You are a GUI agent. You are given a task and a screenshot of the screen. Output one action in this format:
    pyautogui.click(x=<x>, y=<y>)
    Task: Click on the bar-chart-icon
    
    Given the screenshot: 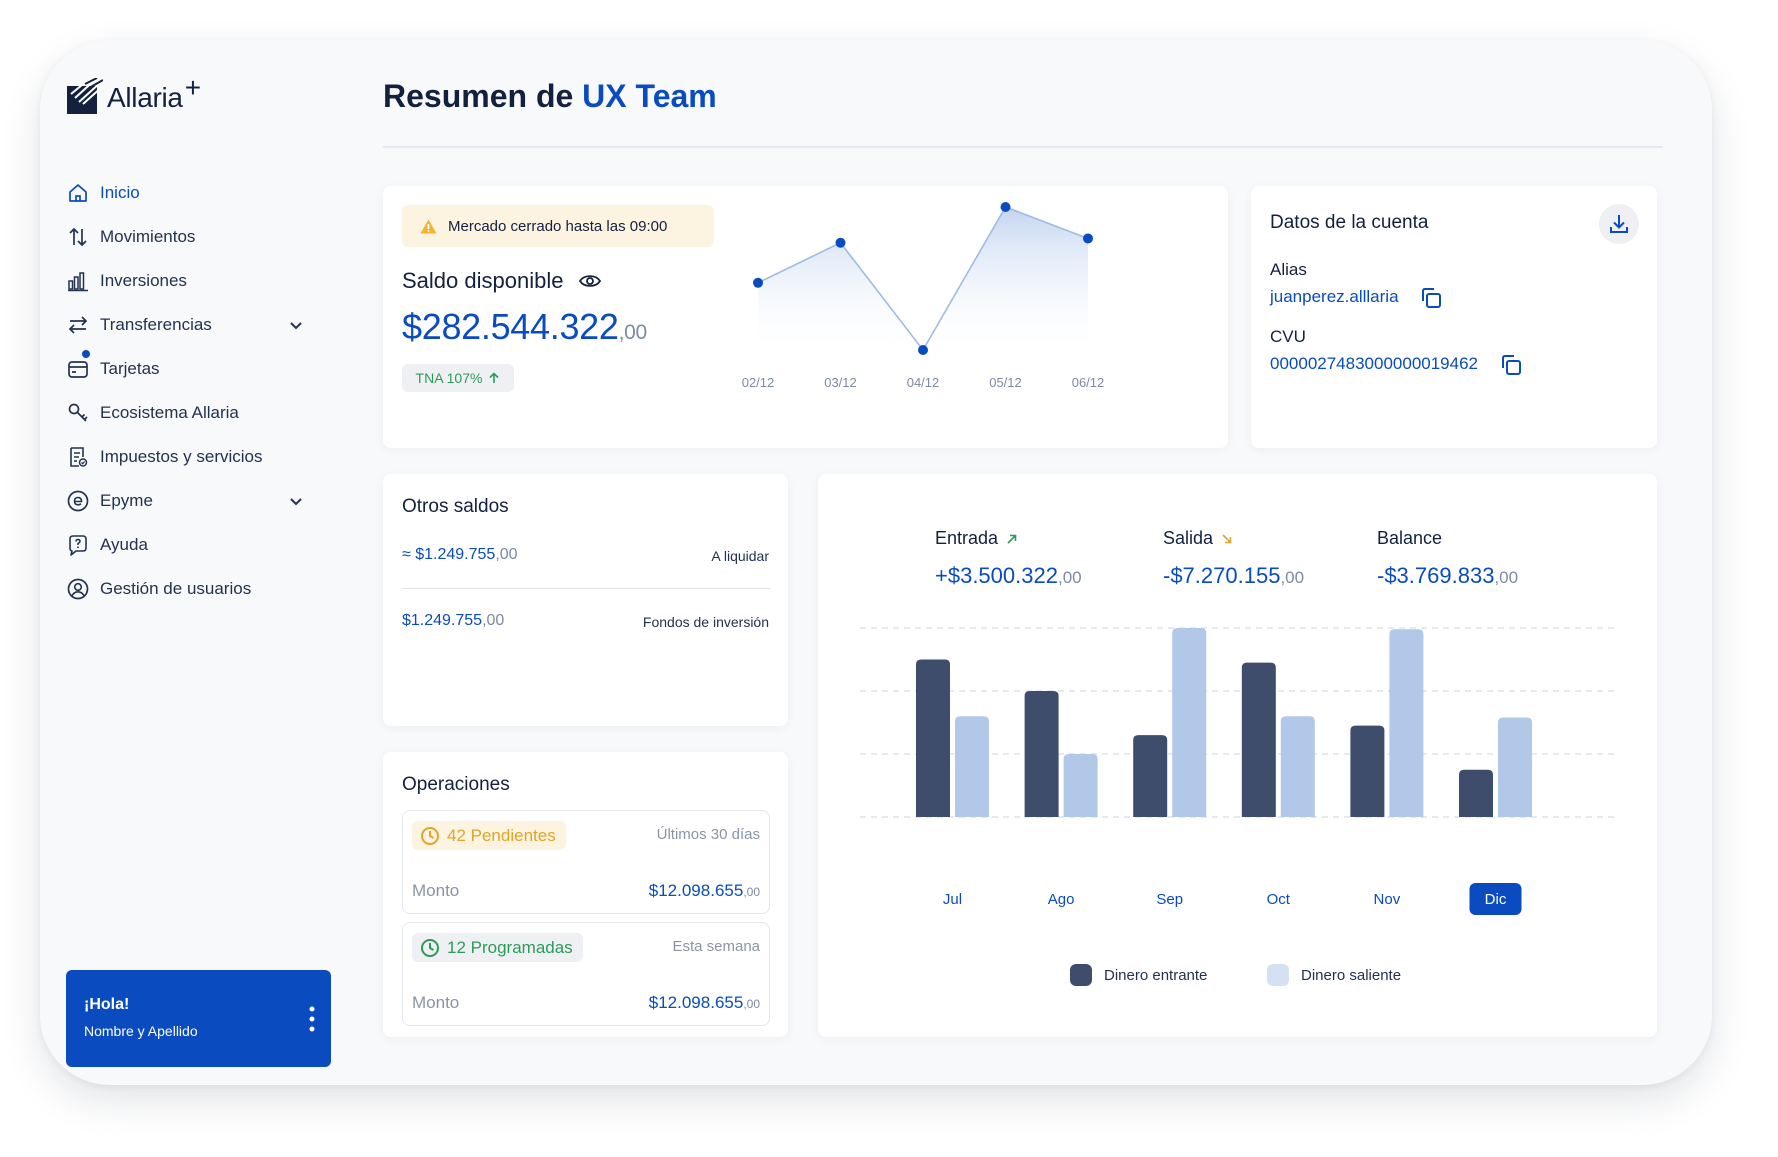 What is the action you would take?
    pyautogui.click(x=78, y=281)
    